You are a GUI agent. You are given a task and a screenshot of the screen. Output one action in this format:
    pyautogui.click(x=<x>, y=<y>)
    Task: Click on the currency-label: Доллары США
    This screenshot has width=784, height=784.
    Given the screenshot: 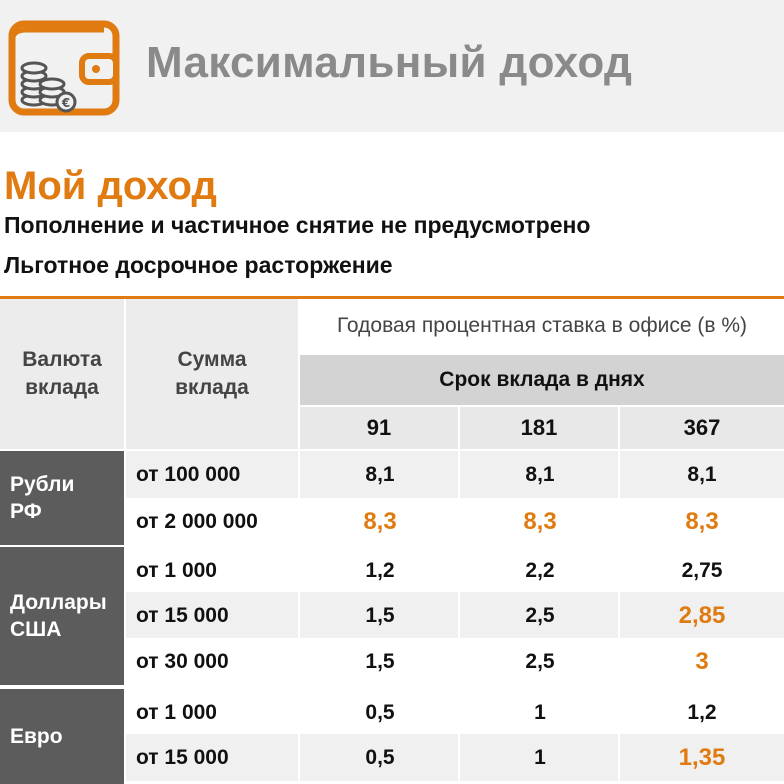 What is the action you would take?
    pyautogui.click(x=58, y=616)
    